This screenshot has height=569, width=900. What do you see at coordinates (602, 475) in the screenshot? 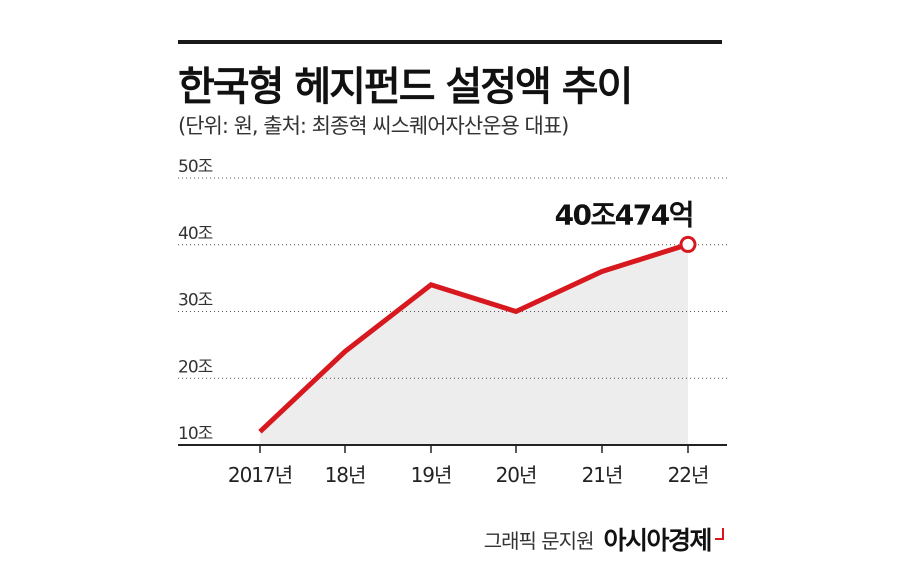
I see `x-tick-label: 21년` at bounding box center [602, 475].